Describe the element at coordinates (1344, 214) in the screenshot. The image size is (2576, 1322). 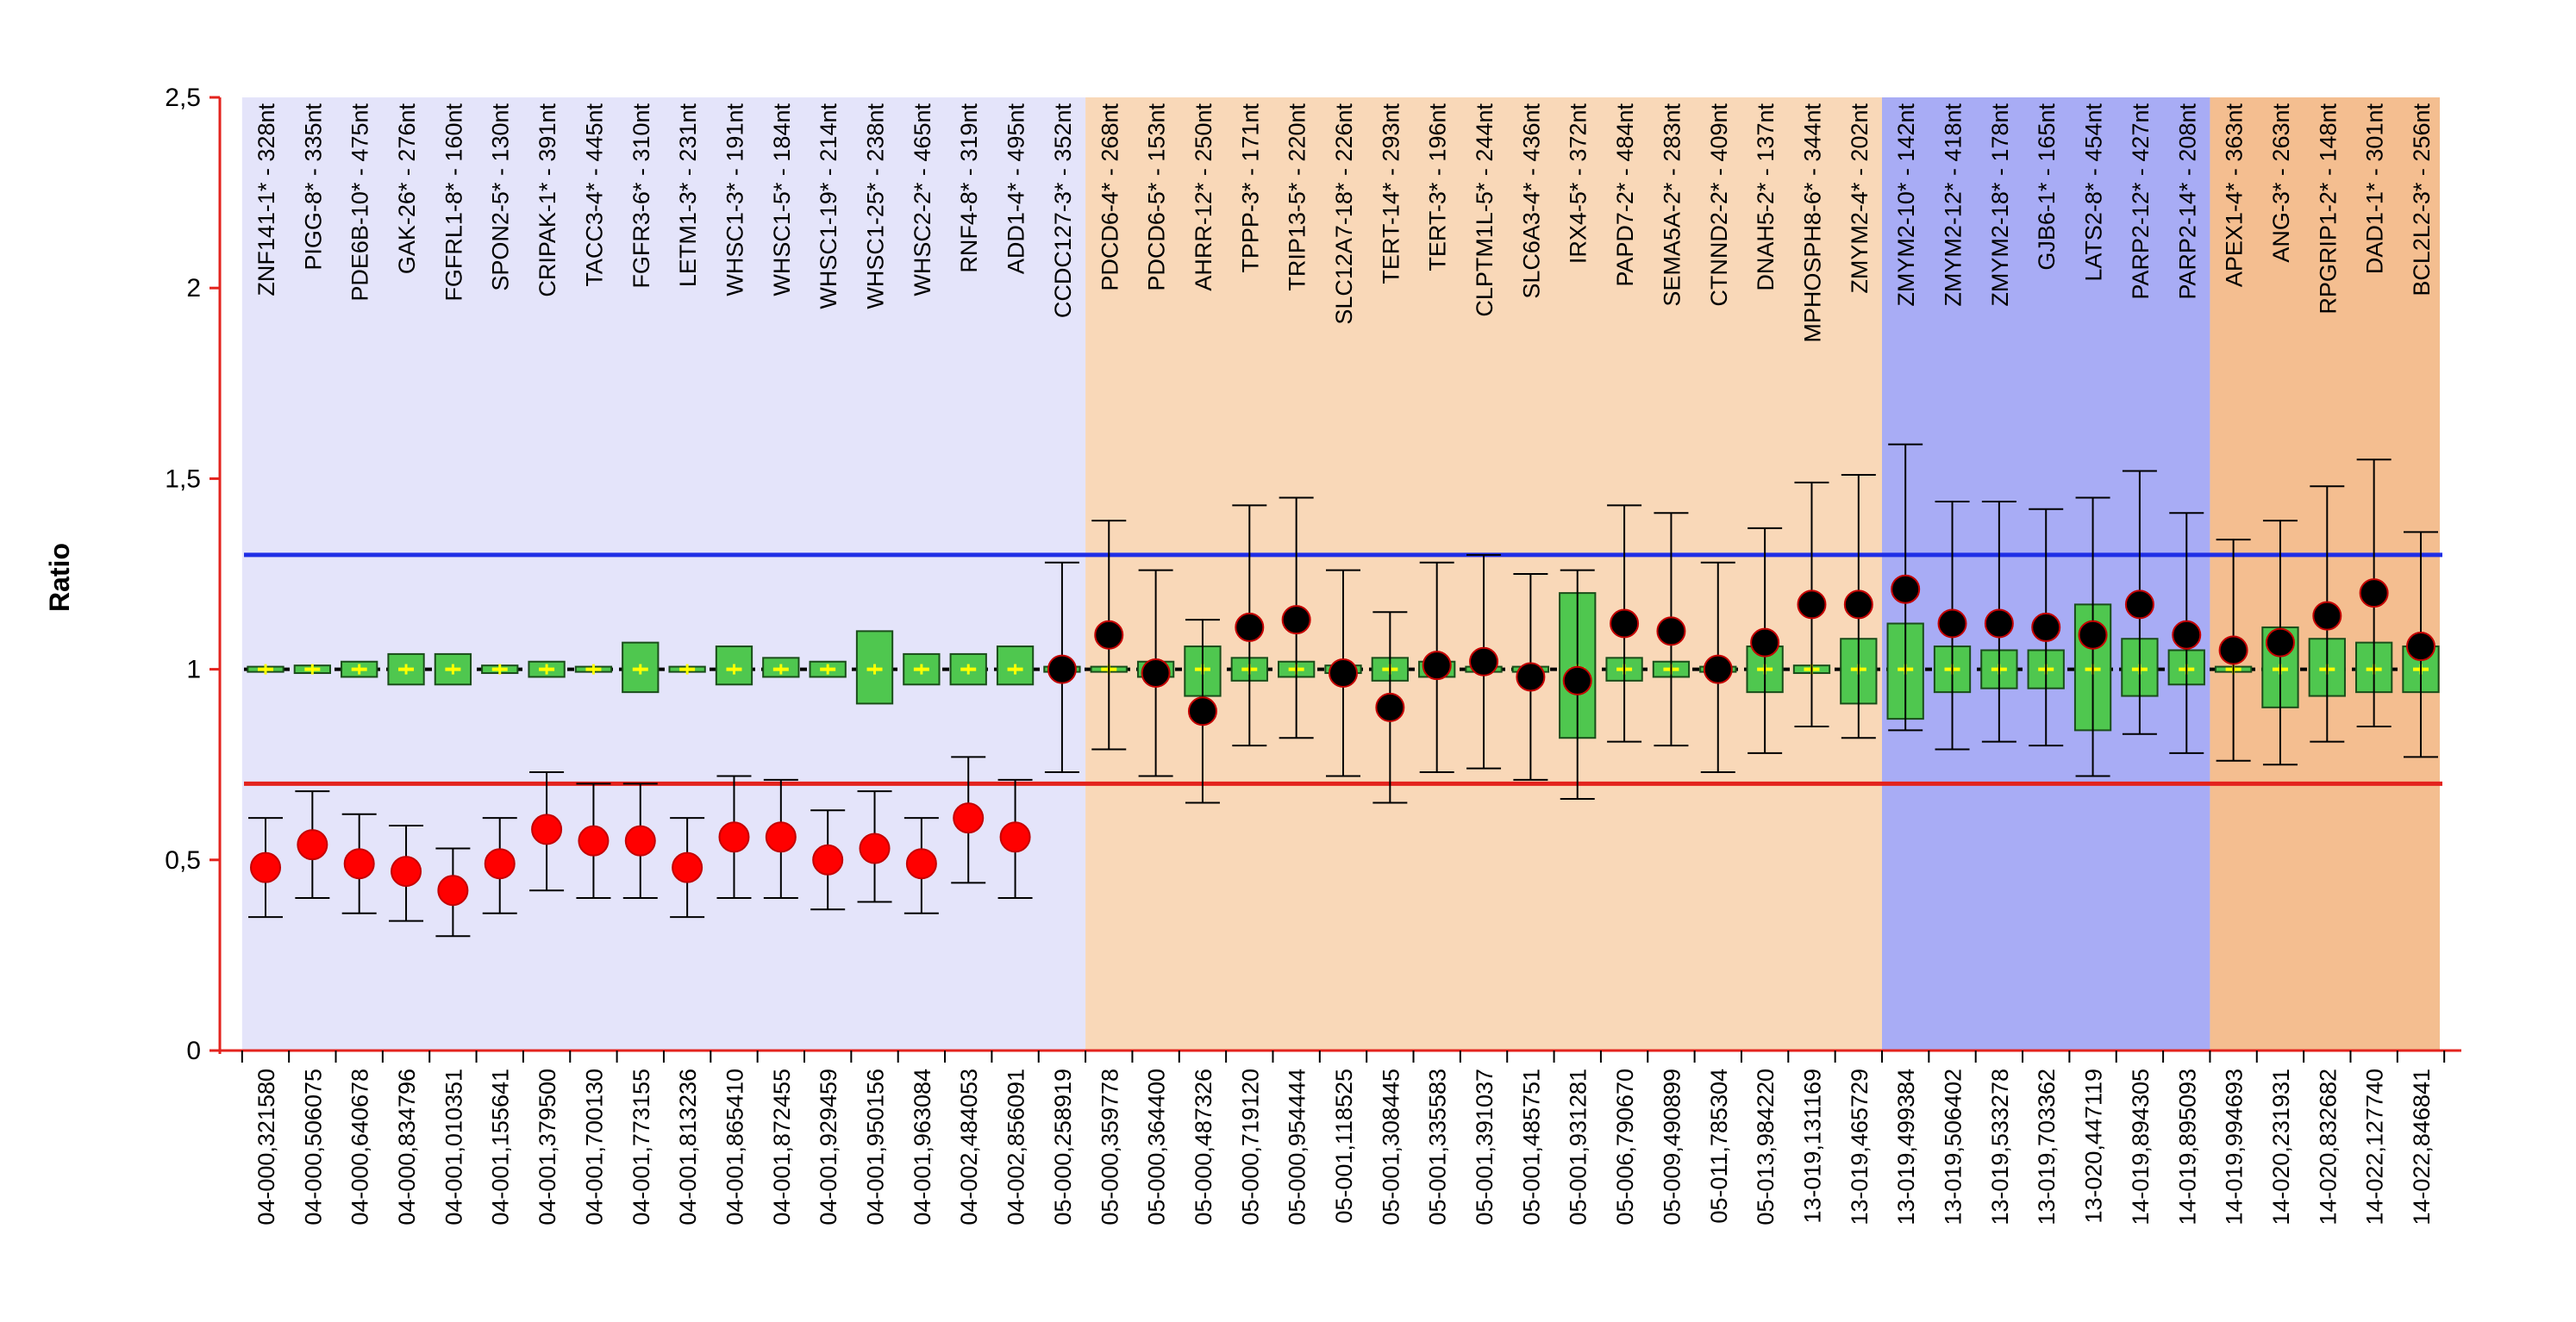
I see `probe-label-23: SLC12A7-18* - 226nt` at that location.